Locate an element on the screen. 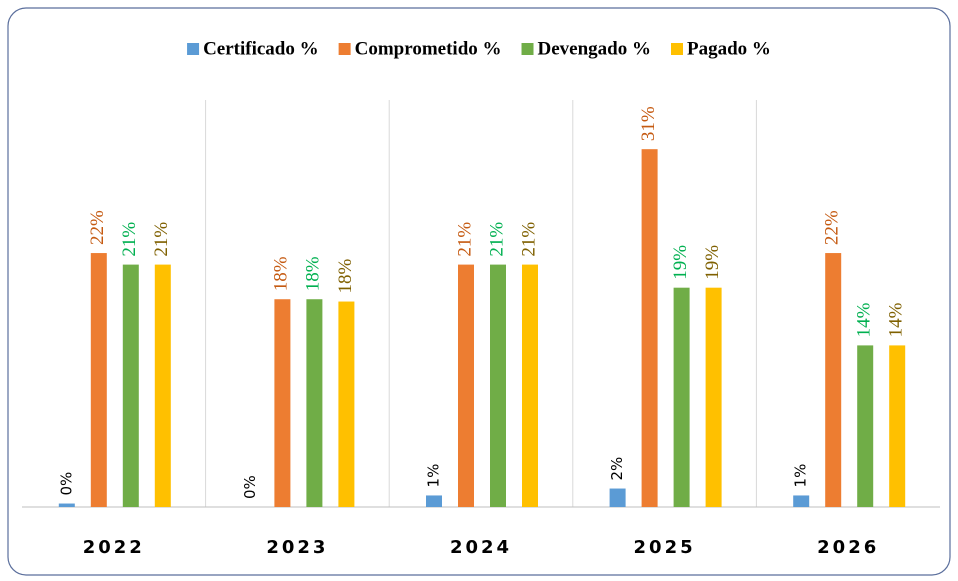  x-tick-label: 2026 is located at coordinates (848, 547).